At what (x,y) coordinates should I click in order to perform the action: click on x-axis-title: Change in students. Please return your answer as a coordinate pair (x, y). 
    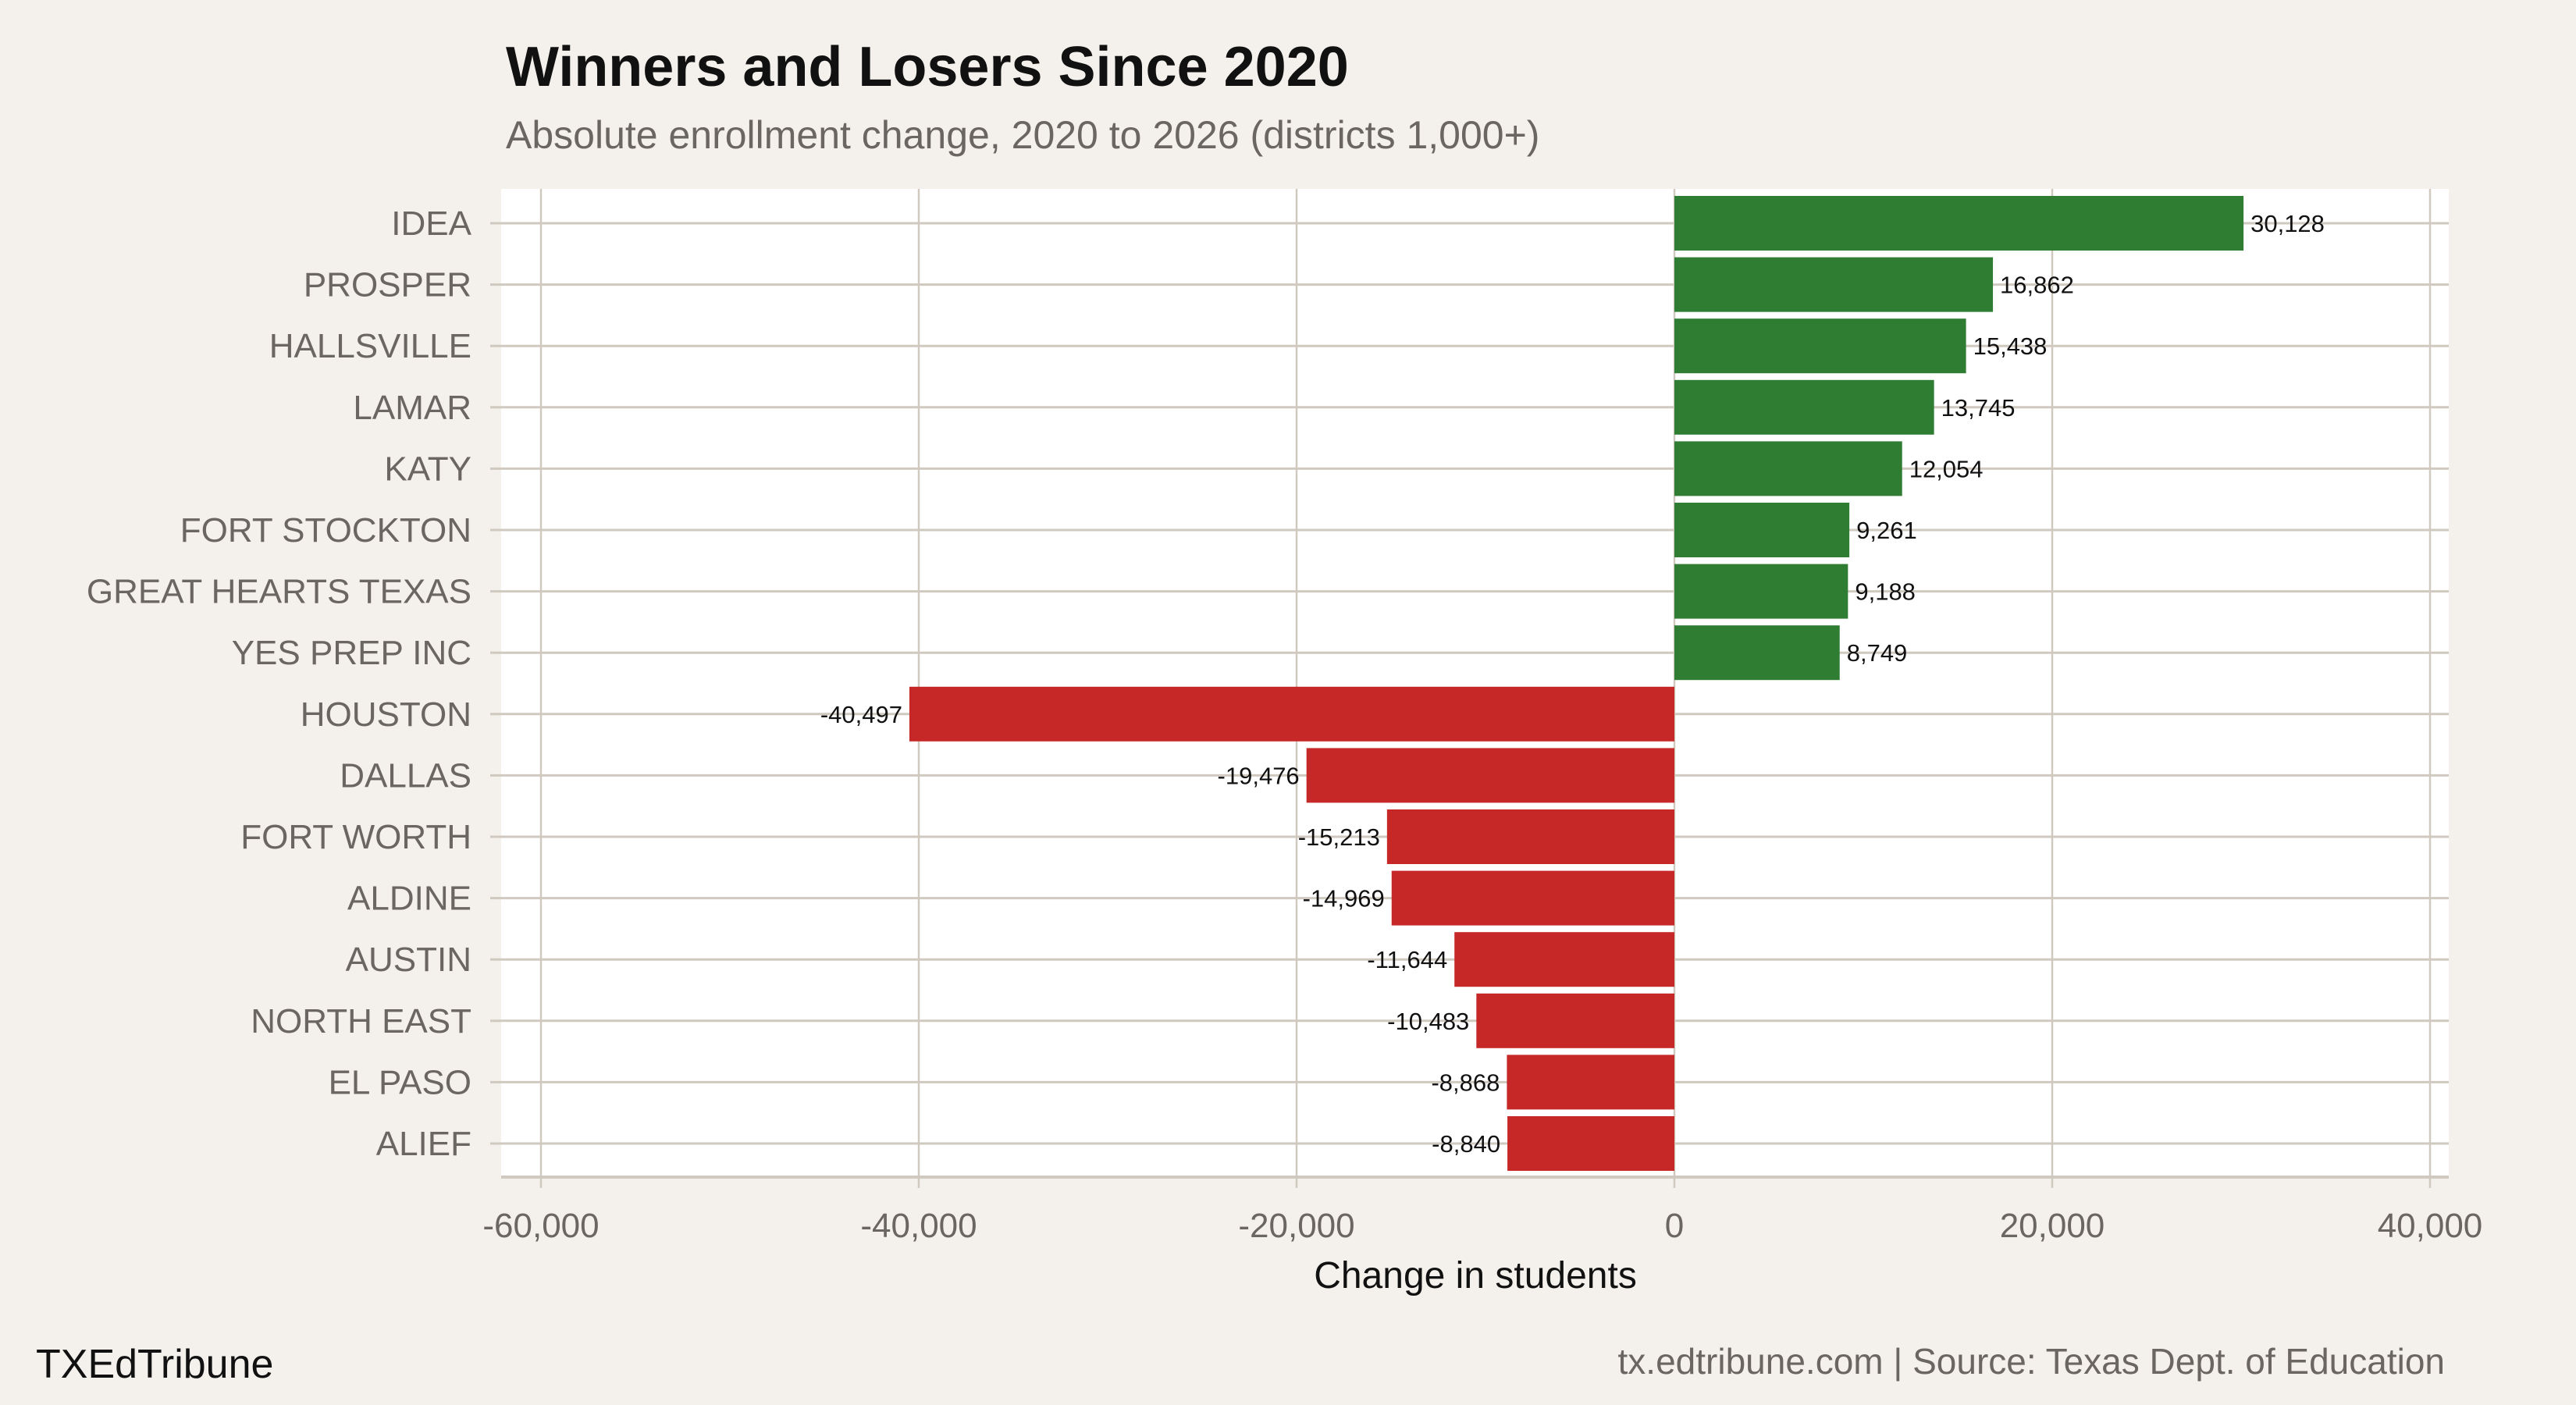
    Looking at the image, I should click on (1475, 1276).